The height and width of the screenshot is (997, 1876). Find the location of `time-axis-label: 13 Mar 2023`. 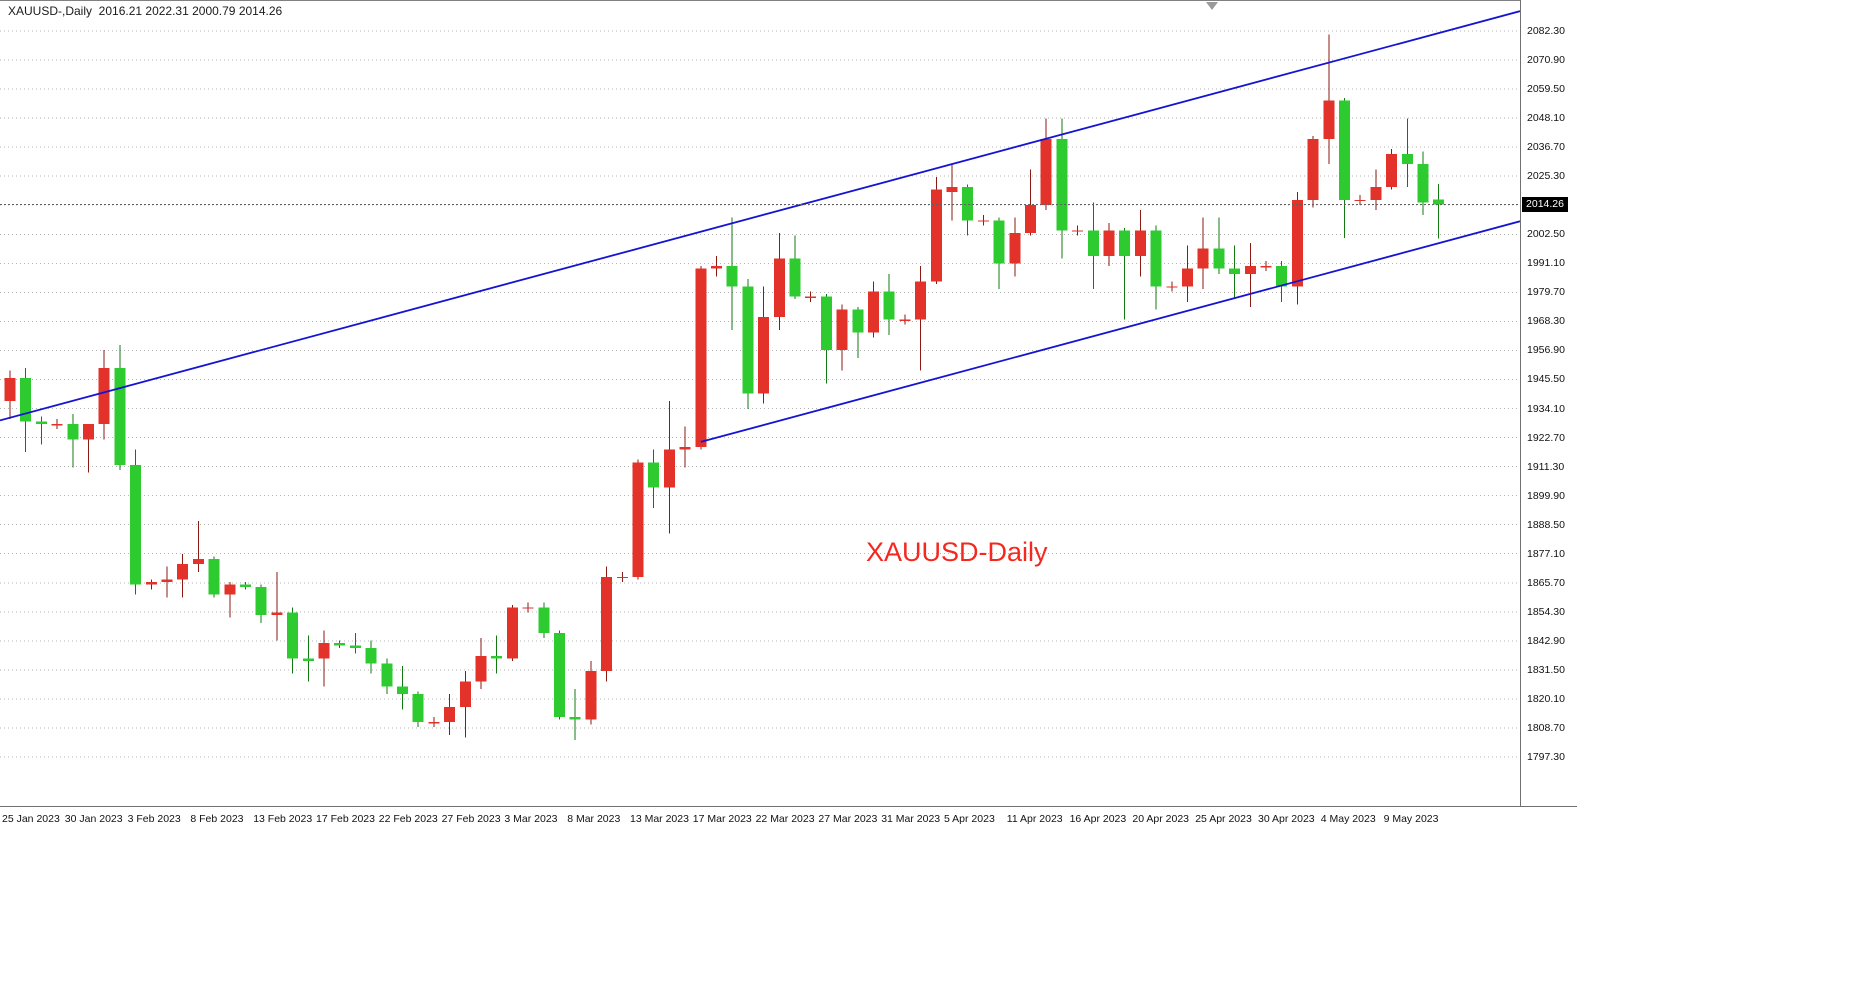

time-axis-label: 13 Mar 2023 is located at coordinates (659, 819).